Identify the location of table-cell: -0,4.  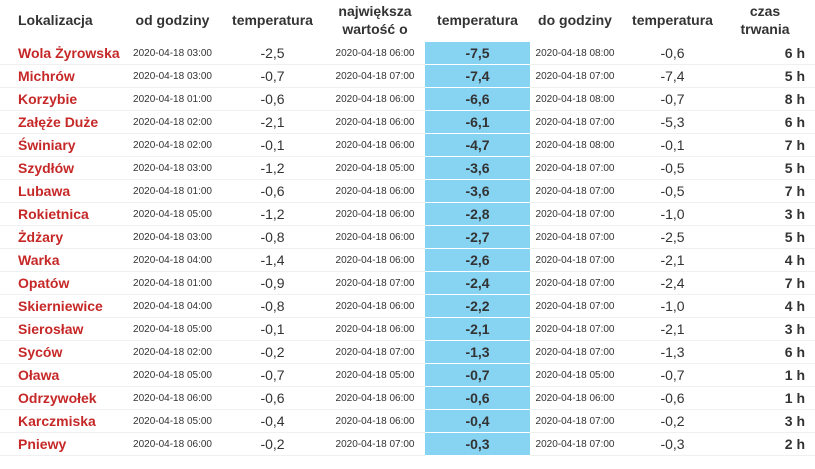
(272, 421).